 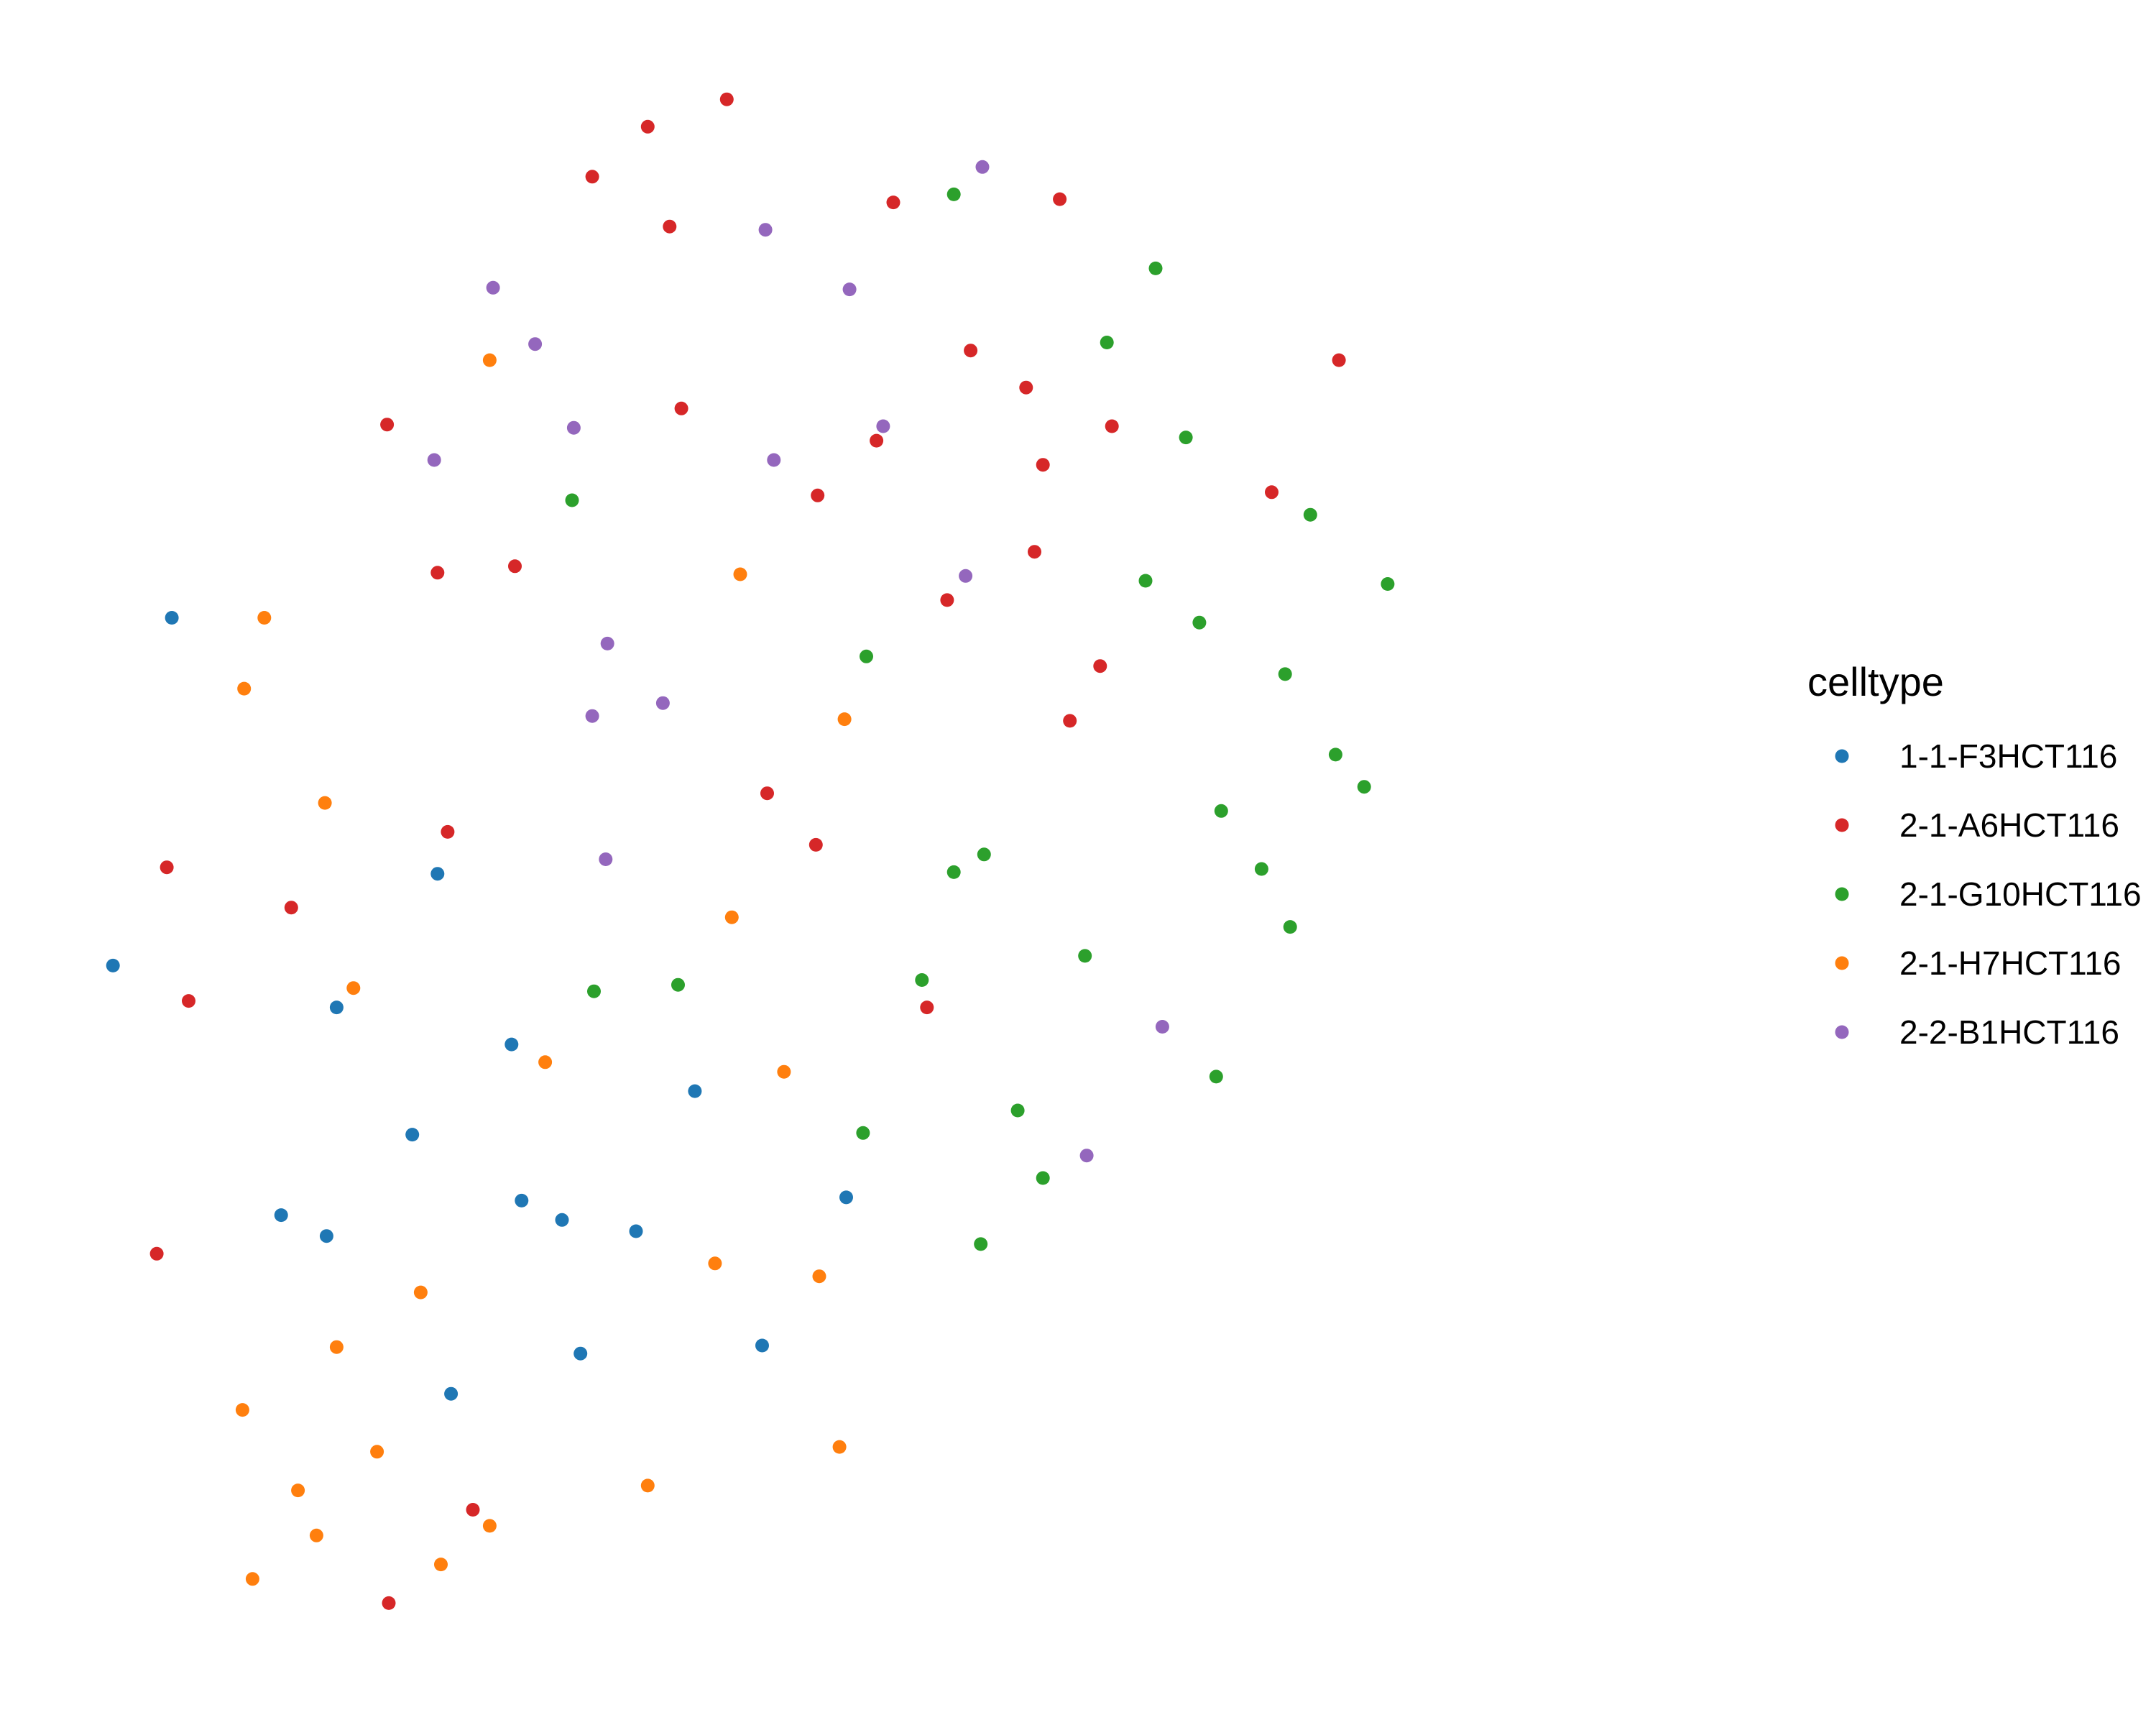 What do you see at coordinates (2010, 963) in the screenshot?
I see `legend-label: 2-1-H7HCT116` at bounding box center [2010, 963].